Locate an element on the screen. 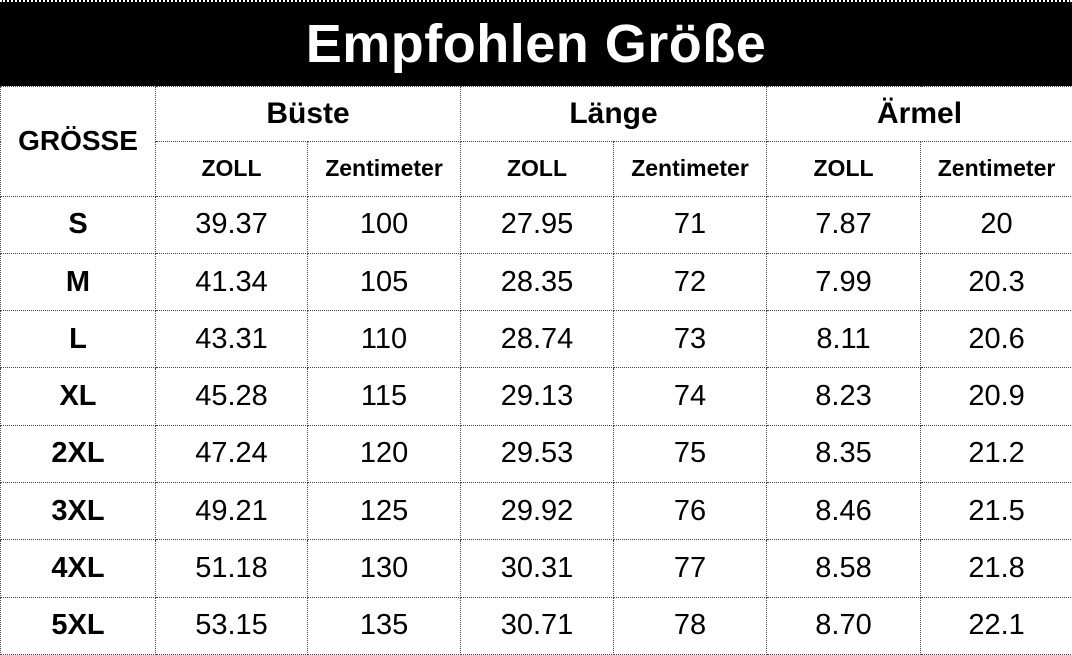 Image resolution: width=1072 pixels, height=655 pixels. value-cell: 8.11 is located at coordinates (844, 339).